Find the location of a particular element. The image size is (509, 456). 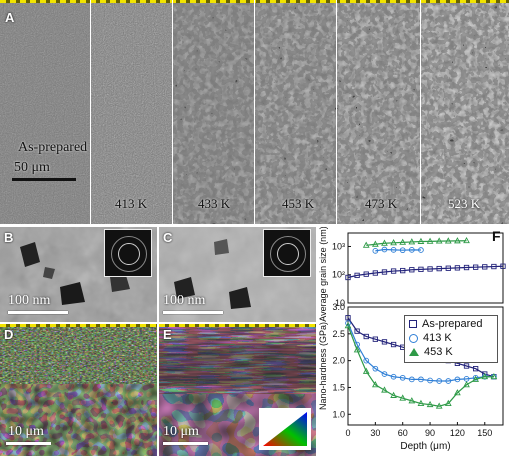

panel-d: D 10 μm is located at coordinates (78, 390).